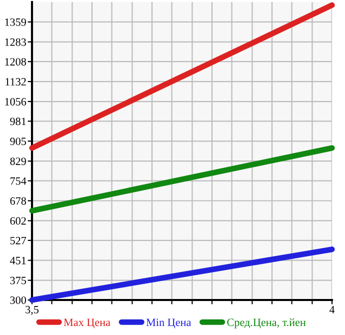 The width and height of the screenshot is (345, 335). What do you see at coordinates (15, 22) in the screenshot?
I see `y-tick-label: 1359` at bounding box center [15, 22].